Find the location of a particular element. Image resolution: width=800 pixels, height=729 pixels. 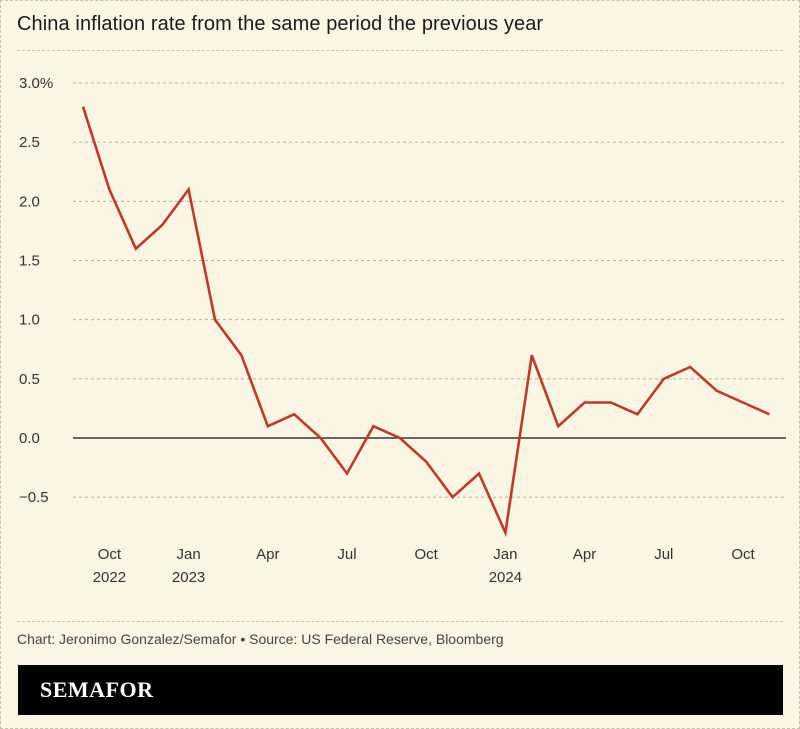

y-tick-label: −0.5 is located at coordinates (34, 497).